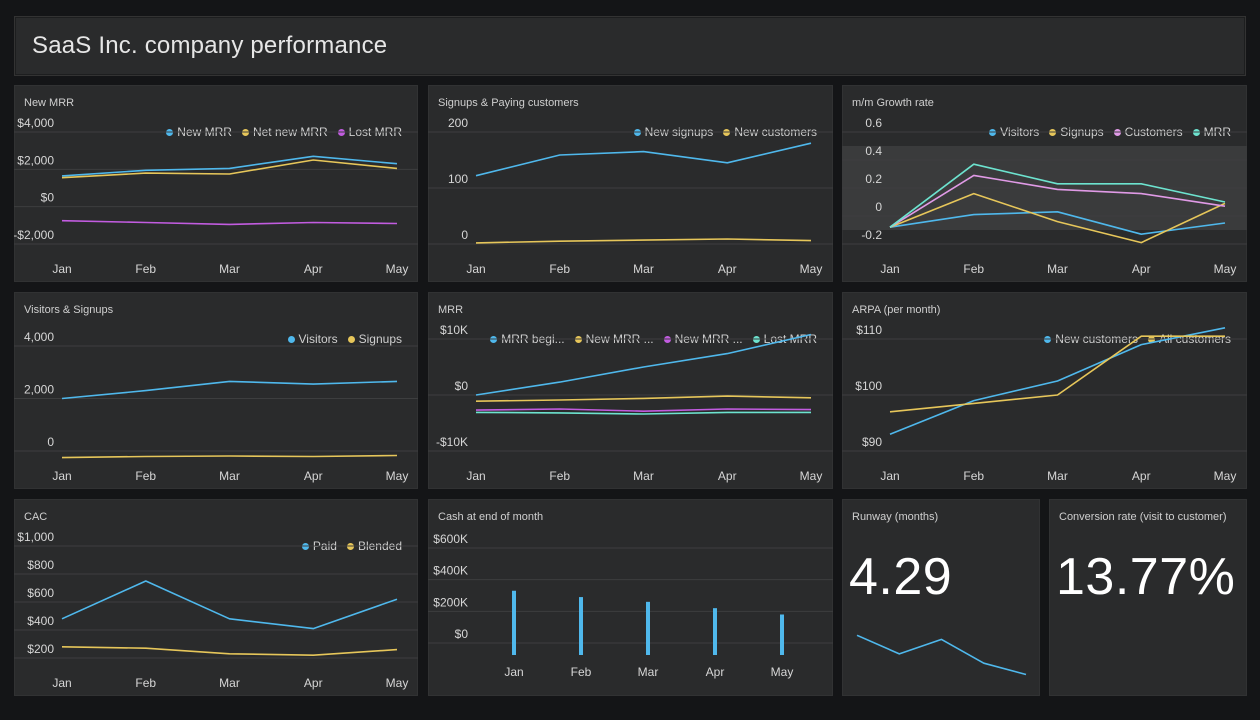  Describe the element at coordinates (450, 602) in the screenshot. I see `y-tick-label: $200K` at that location.